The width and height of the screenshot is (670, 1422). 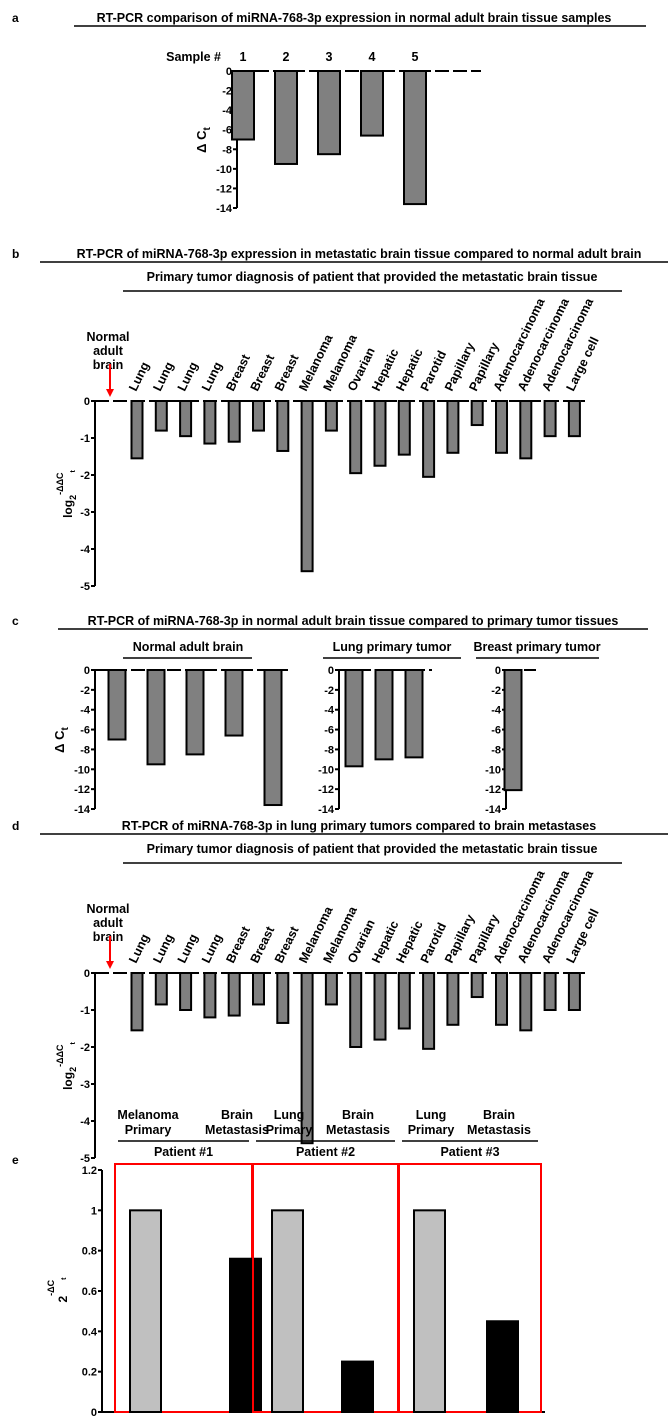 I want to click on e-patient-label: Patient #3, so click(x=469, y=1152).